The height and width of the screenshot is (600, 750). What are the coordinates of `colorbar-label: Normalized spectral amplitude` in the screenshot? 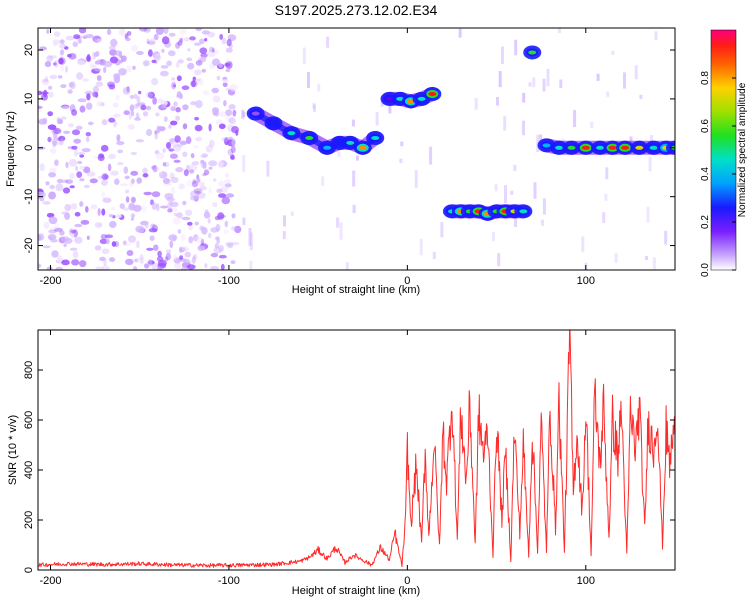 It's located at (742, 149).